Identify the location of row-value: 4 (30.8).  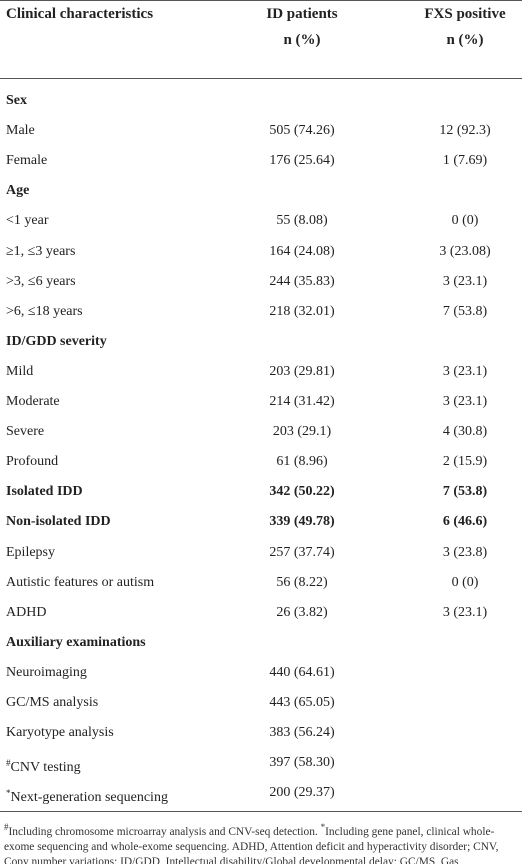
(465, 432).